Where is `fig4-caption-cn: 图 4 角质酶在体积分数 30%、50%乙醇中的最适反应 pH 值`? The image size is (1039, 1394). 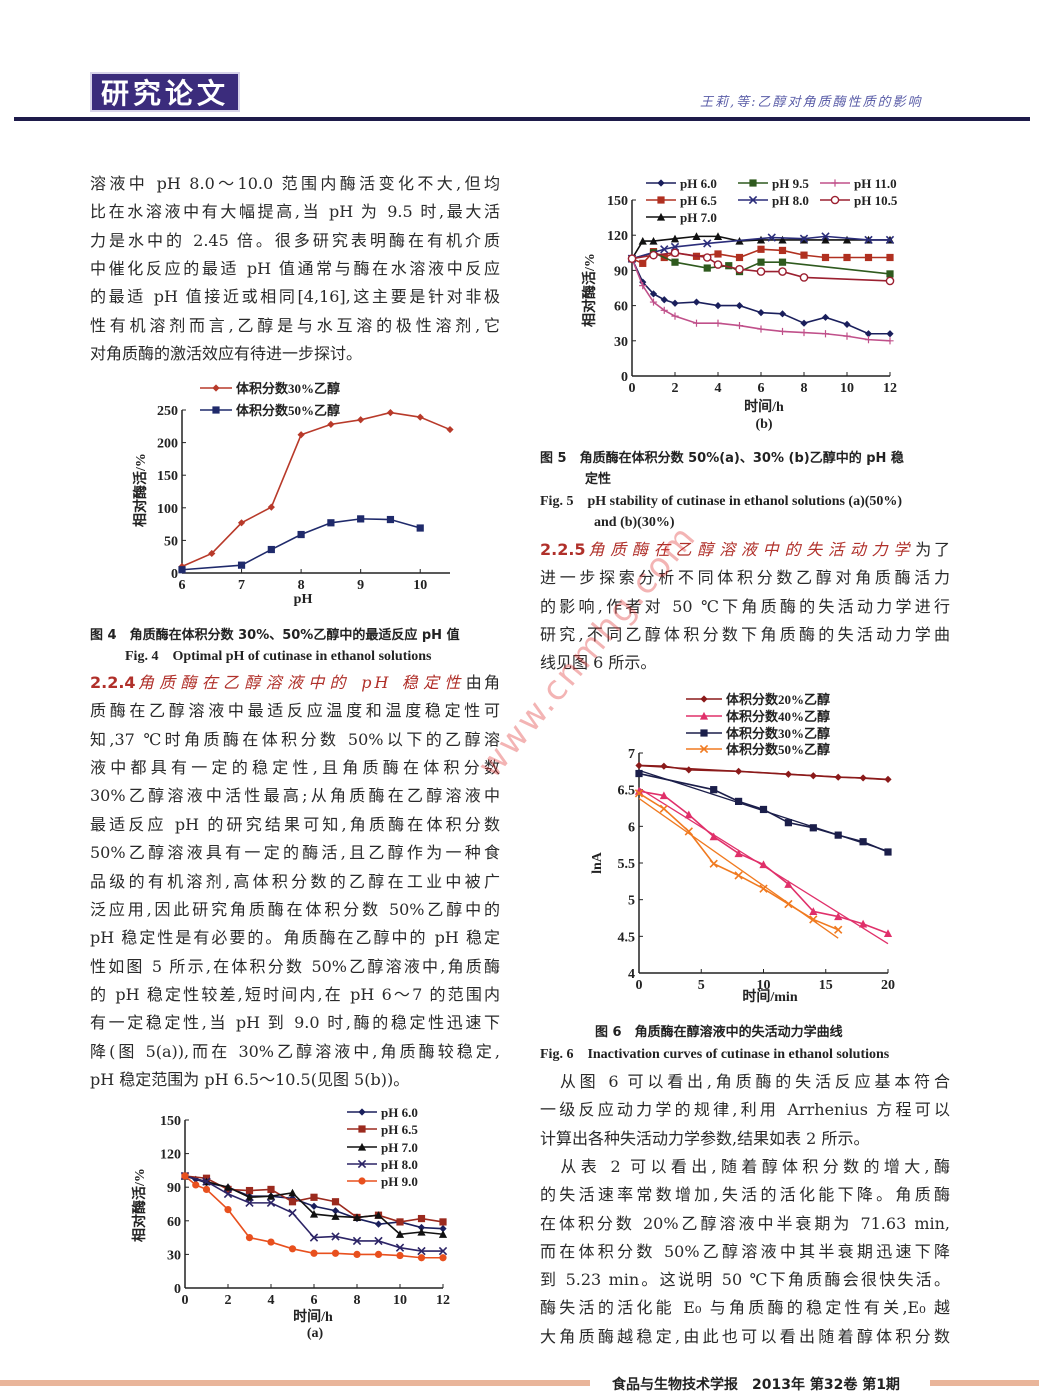
fig4-caption-cn: 图 4 角质酶在体积分数 30%、50%乙醇中的最适反应 pH 值 is located at coordinates (275, 635).